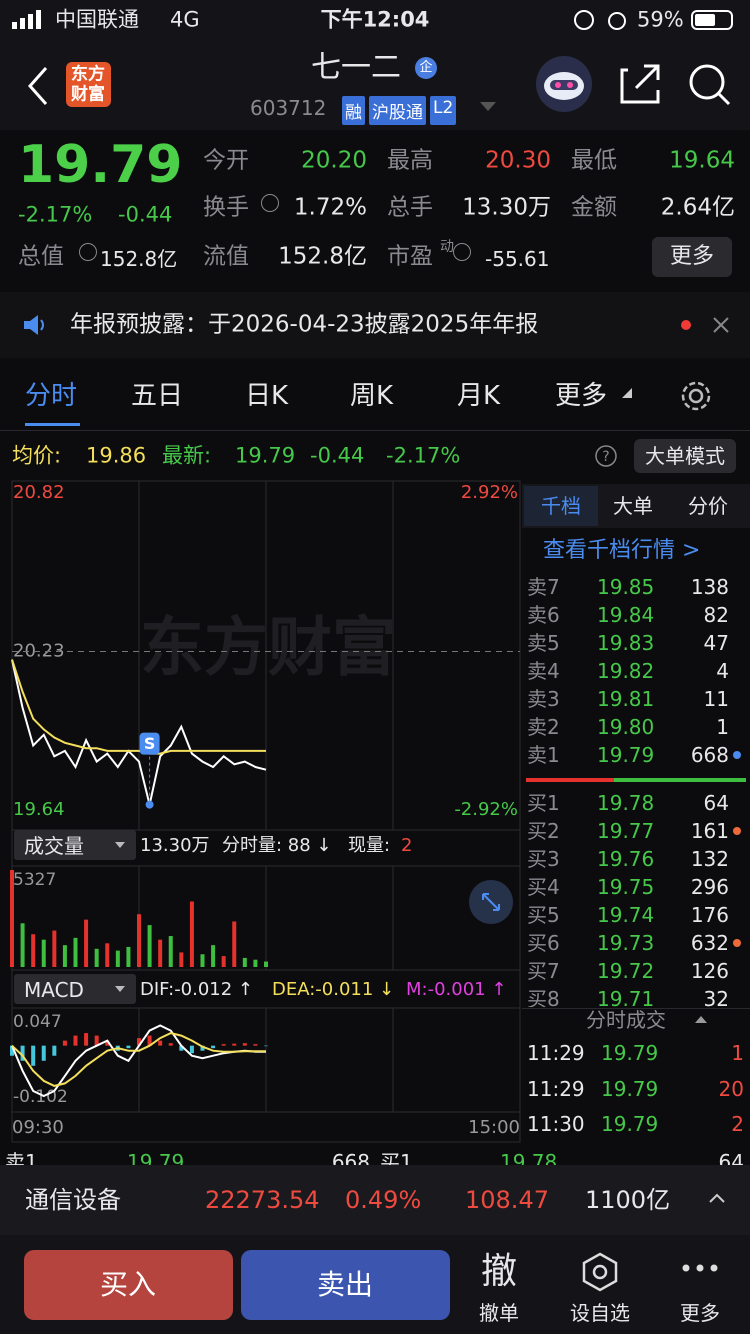  I want to click on field-label: 最低, so click(594, 160).